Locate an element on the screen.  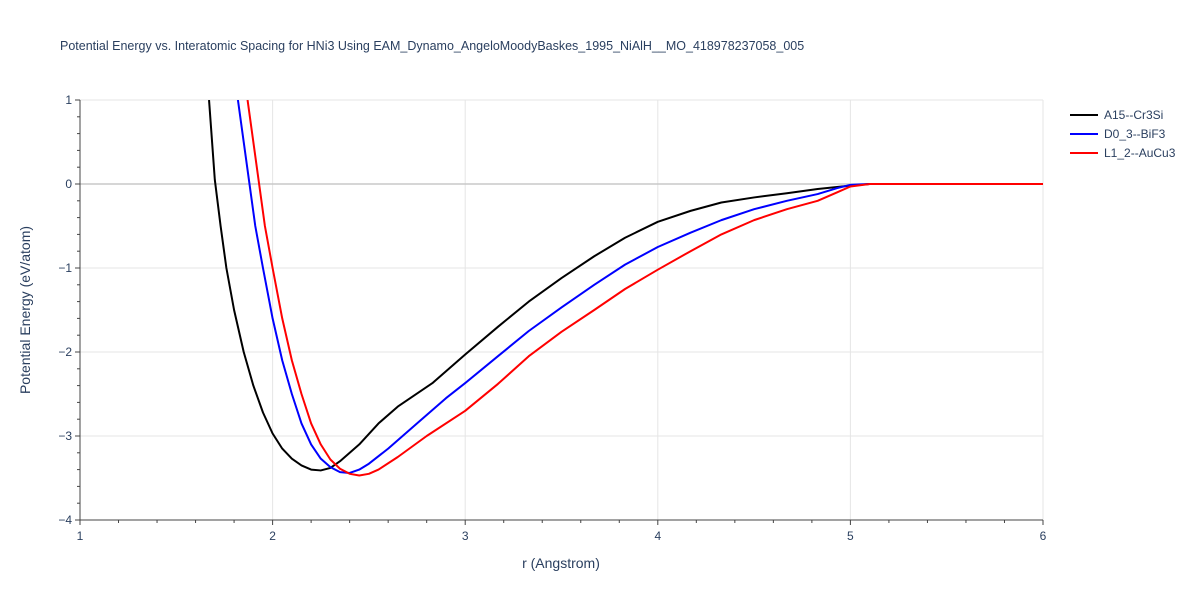
y-tick-label: −2 is located at coordinates (65, 352).